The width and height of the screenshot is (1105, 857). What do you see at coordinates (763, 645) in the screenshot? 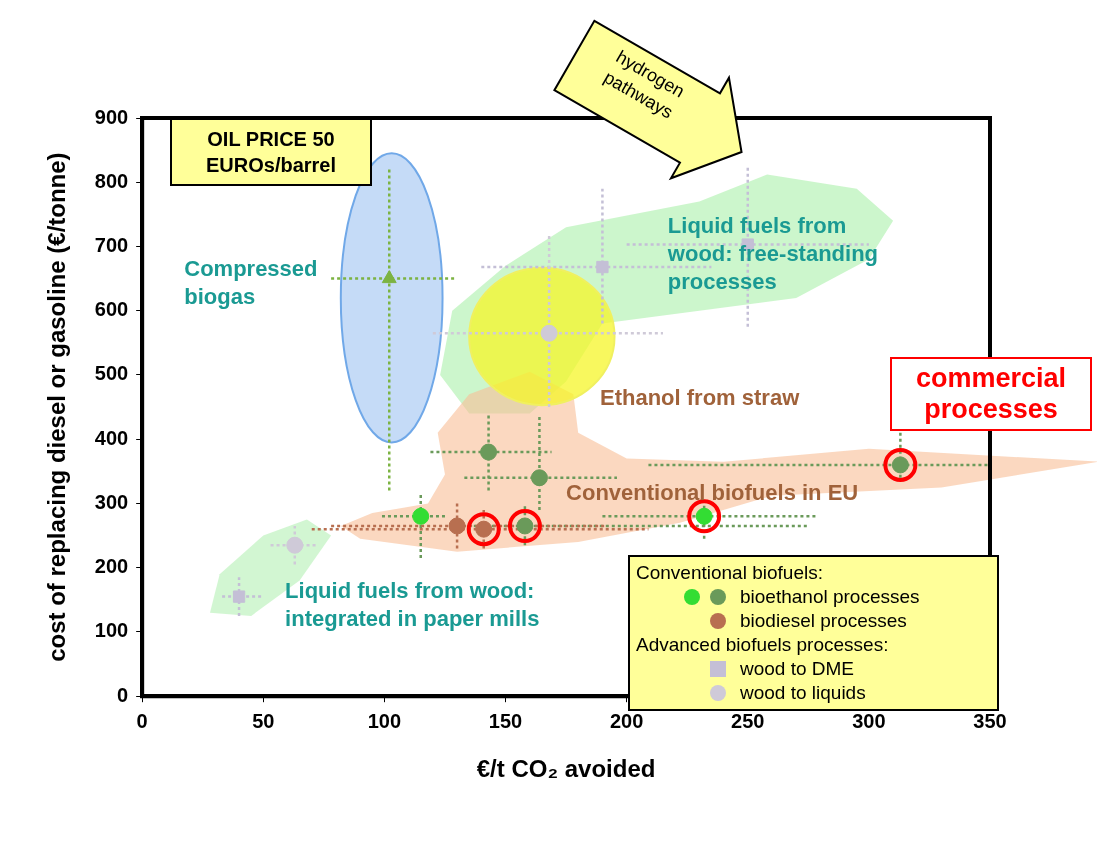
I see `annotation: Advanced biofuels processes:` at bounding box center [763, 645].